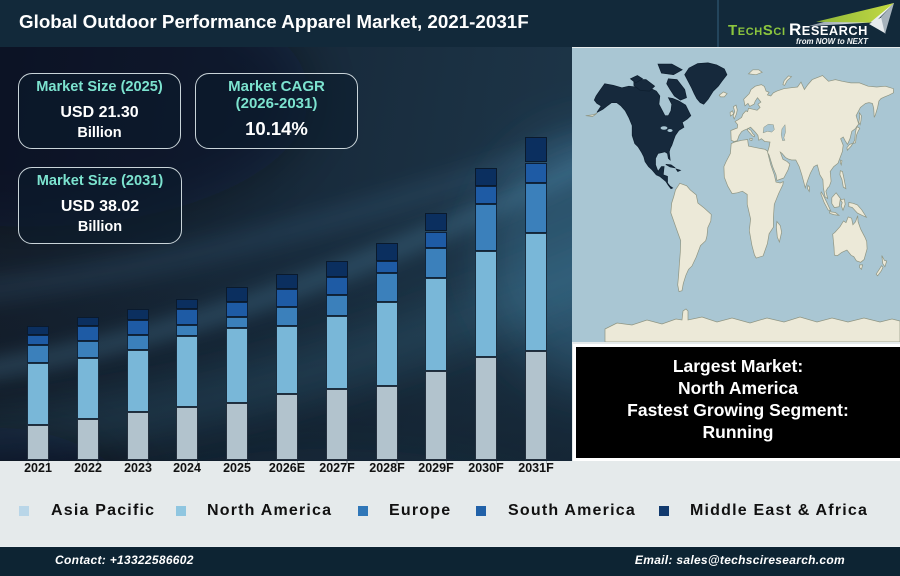 Image resolution: width=900 pixels, height=576 pixels. Describe the element at coordinates (832, 41) in the screenshot. I see `svg-text: from NOW to NEXT` at that location.